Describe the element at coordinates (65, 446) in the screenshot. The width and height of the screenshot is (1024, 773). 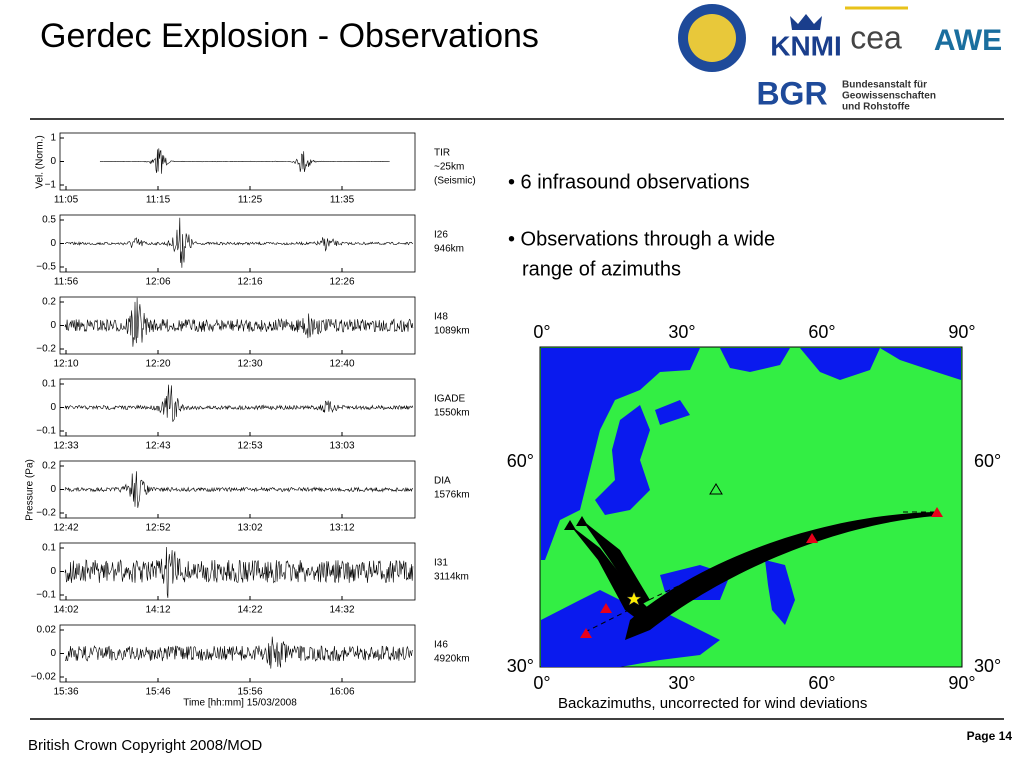
I see `x-tick-label: 12:33` at that location.